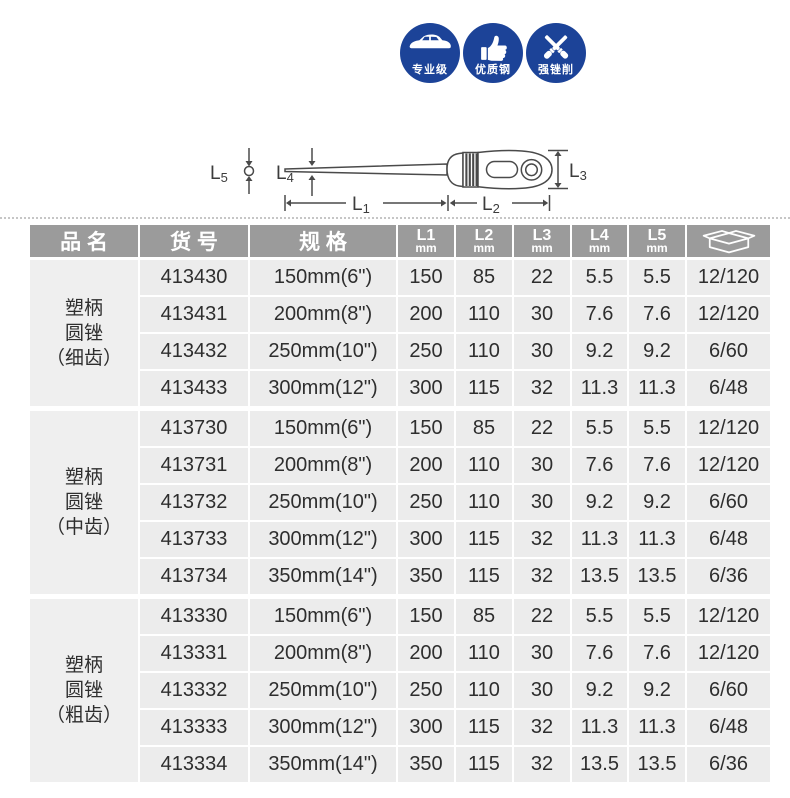  What do you see at coordinates (194, 502) in the screenshot?
I see `item-no-cell: 413732` at bounding box center [194, 502].